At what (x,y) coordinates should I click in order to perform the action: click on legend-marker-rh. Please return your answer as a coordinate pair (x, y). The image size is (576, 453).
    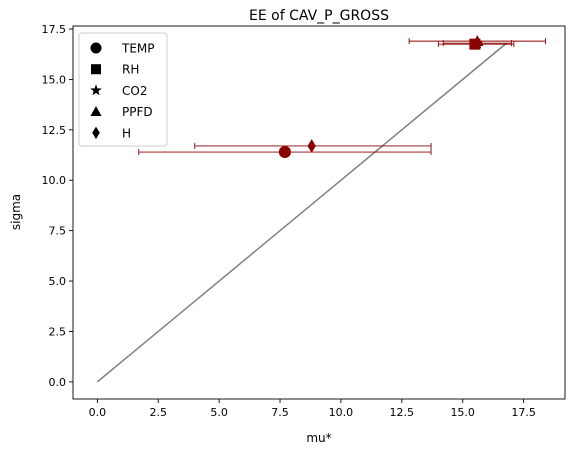
    Looking at the image, I should click on (96, 69).